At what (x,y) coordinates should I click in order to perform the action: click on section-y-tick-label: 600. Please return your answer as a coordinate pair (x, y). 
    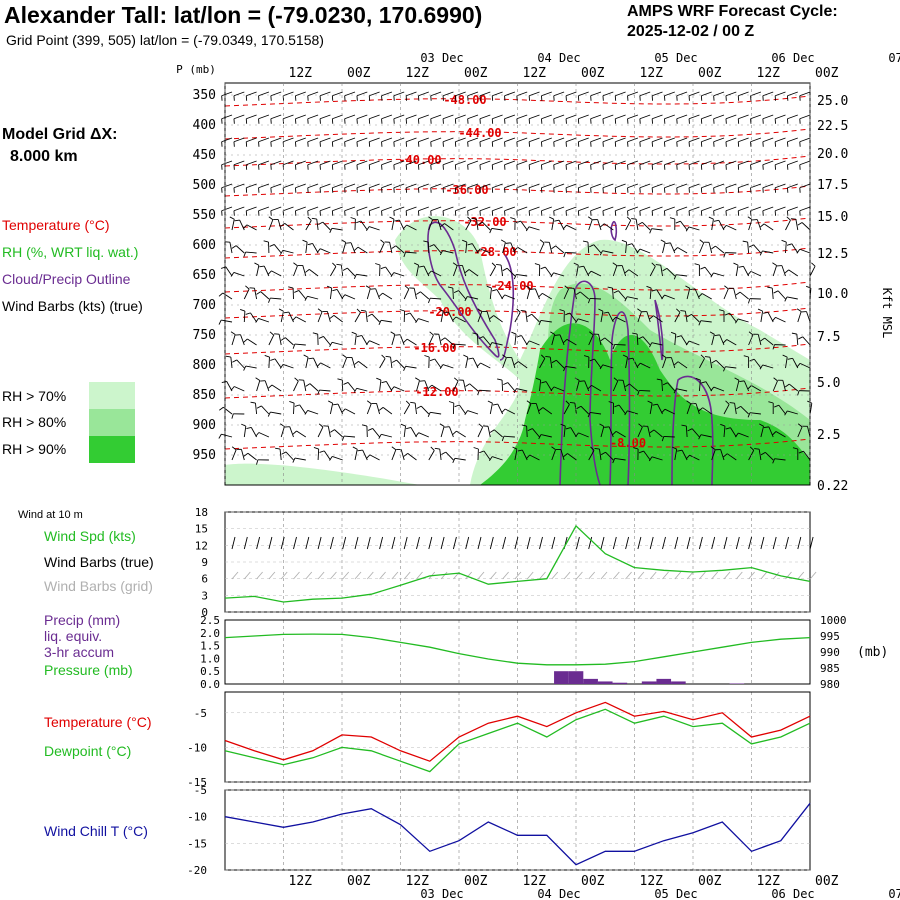
    Looking at the image, I should click on (204, 245).